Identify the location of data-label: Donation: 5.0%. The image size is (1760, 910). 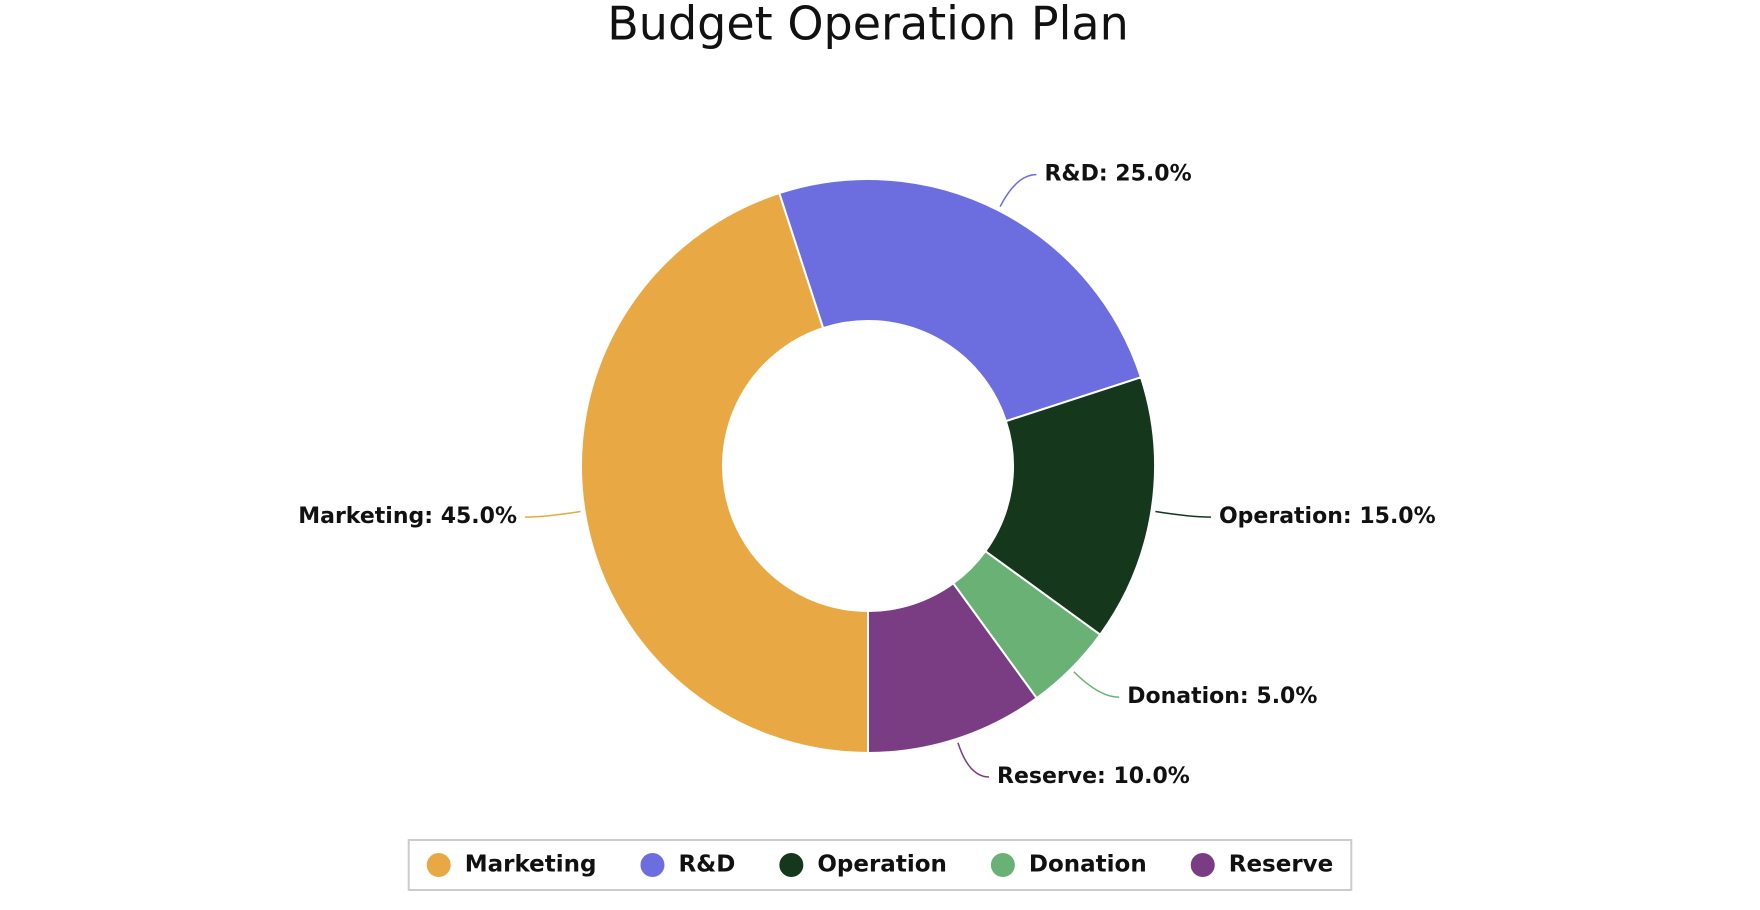
(1222, 696).